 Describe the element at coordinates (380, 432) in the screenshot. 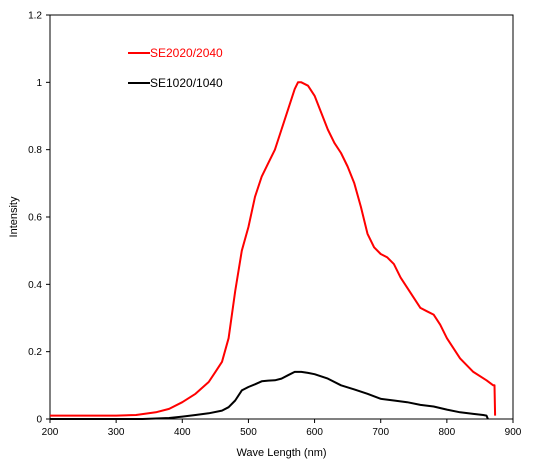

I see `x-tick-label: 700` at that location.